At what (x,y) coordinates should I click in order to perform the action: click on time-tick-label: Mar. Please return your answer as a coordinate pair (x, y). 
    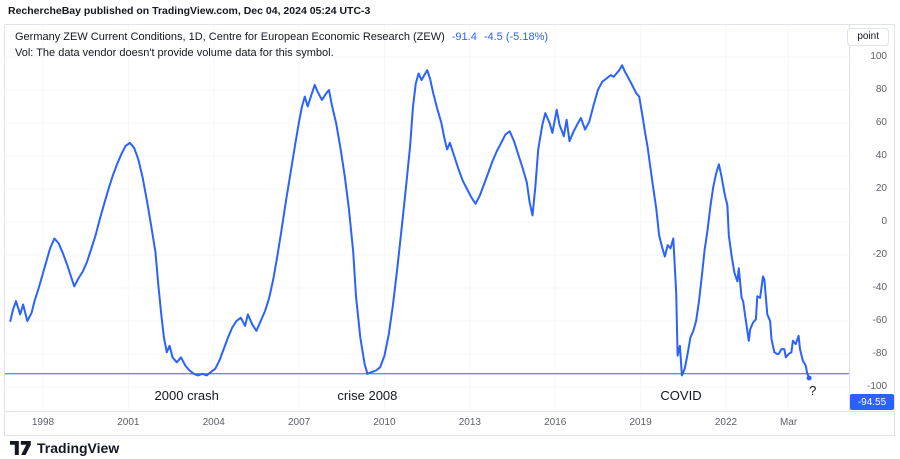
    Looking at the image, I should click on (788, 422).